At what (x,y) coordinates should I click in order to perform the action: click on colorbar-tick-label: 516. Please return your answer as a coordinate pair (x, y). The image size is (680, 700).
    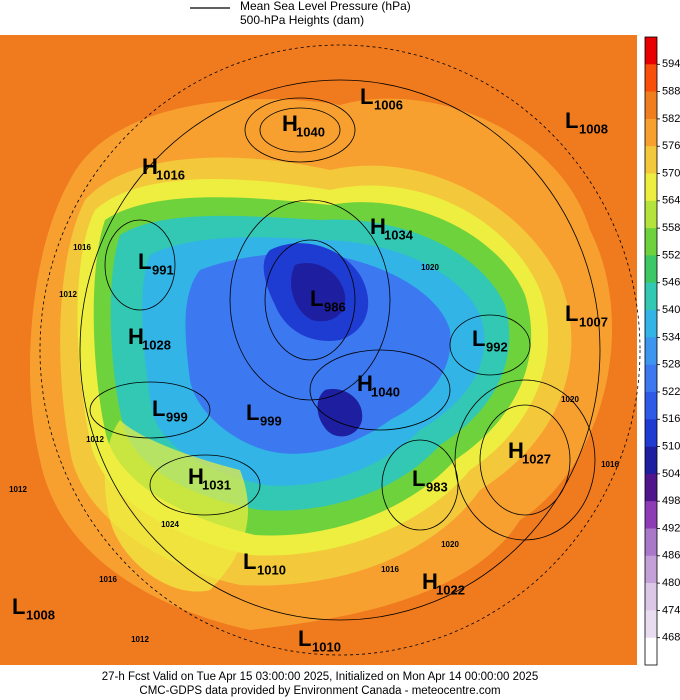
    Looking at the image, I should click on (671, 419).